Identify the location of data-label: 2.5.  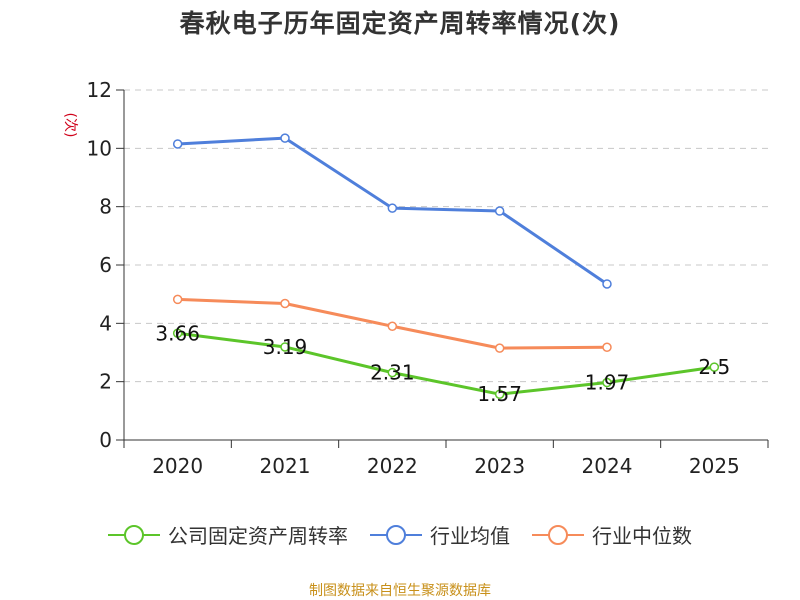
(714, 367).